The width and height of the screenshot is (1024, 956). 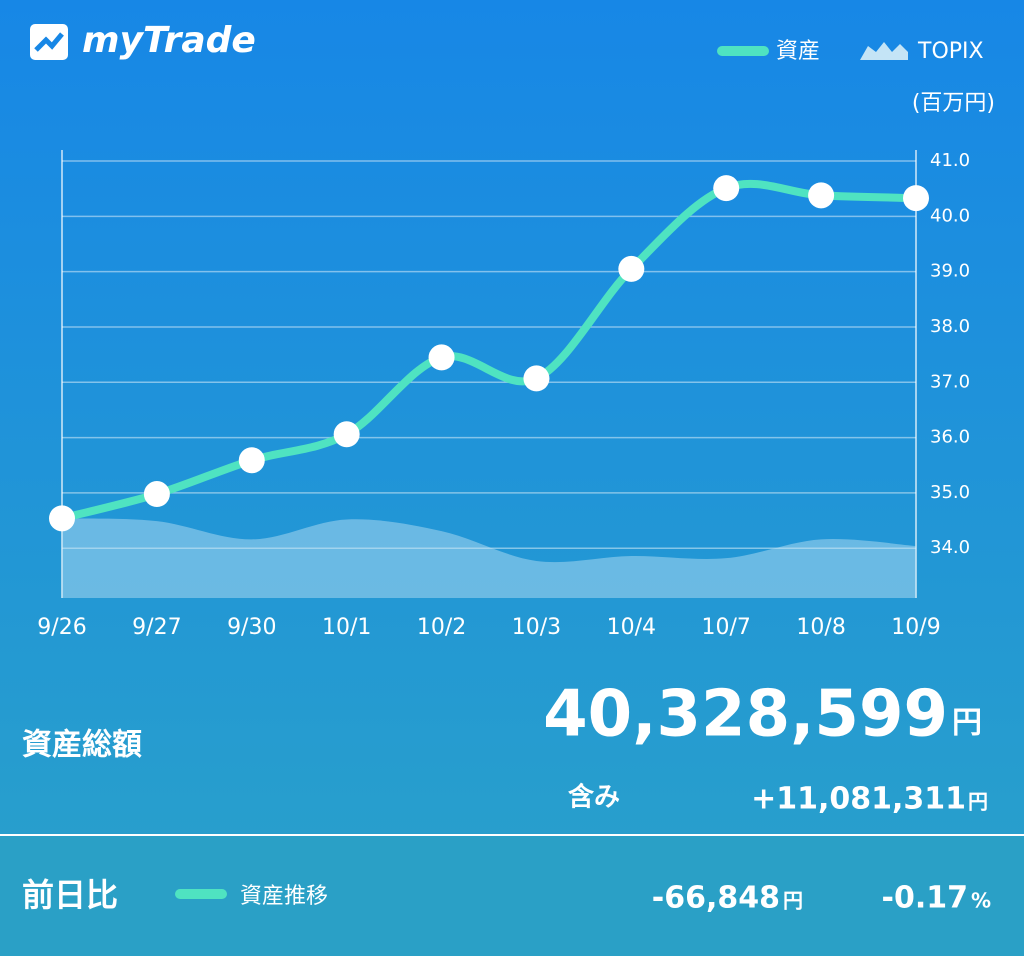 What do you see at coordinates (915, 627) in the screenshot?
I see `x-tick-label: 10/9` at bounding box center [915, 627].